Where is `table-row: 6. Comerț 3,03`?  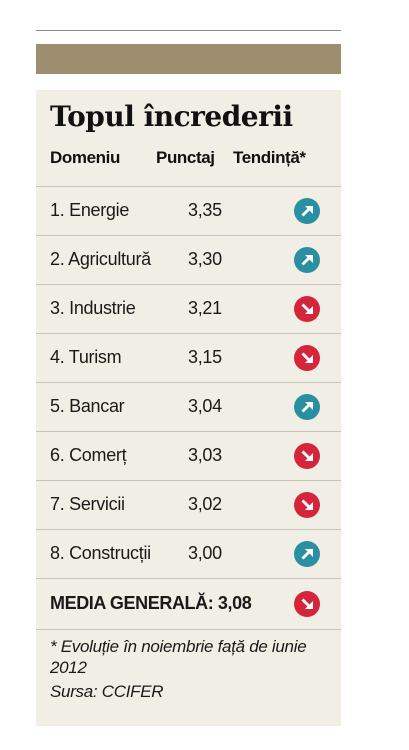 table-row: 6. Comerț 3,03 is located at coordinates (188, 455).